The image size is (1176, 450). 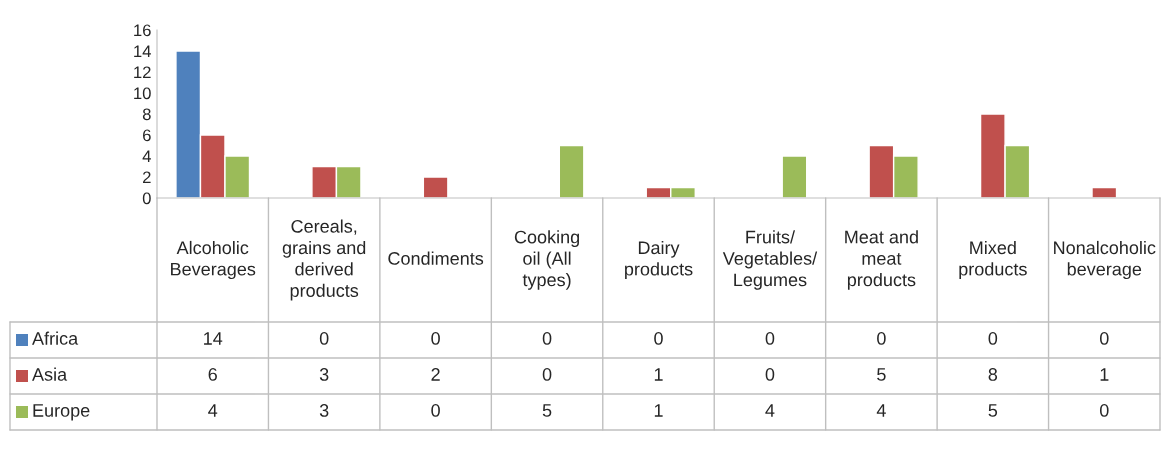 What do you see at coordinates (212, 374) in the screenshot?
I see `data-label: 6` at bounding box center [212, 374].